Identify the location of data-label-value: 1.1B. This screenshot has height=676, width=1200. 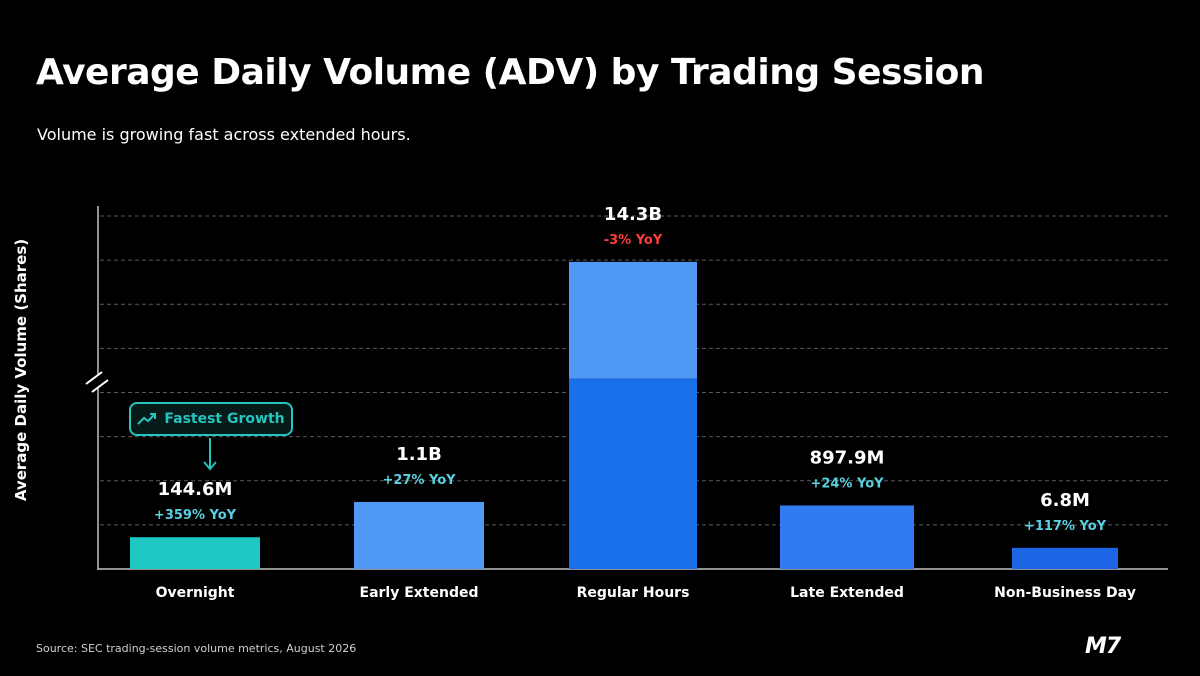
(419, 454).